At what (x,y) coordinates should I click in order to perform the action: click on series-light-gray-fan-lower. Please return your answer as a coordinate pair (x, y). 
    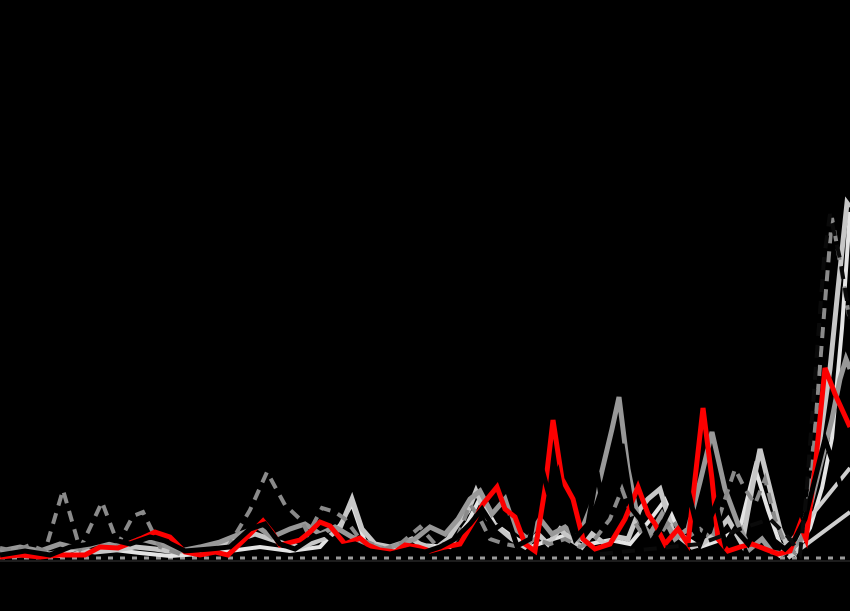
    Looking at the image, I should click on (818, 535).